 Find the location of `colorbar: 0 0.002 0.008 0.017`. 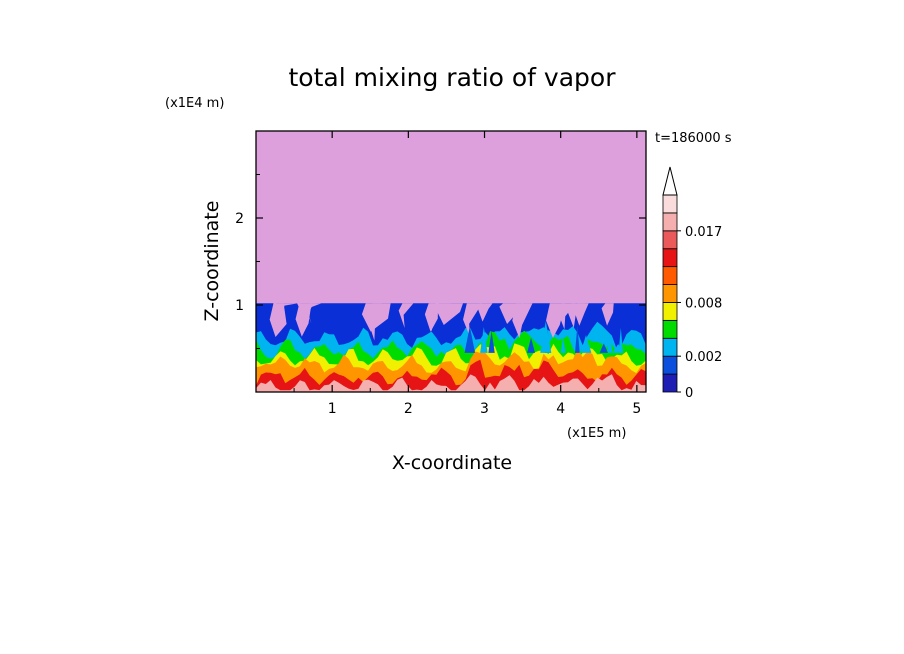

colorbar: 0 0.002 0.008 0.017 is located at coordinates (692, 283).